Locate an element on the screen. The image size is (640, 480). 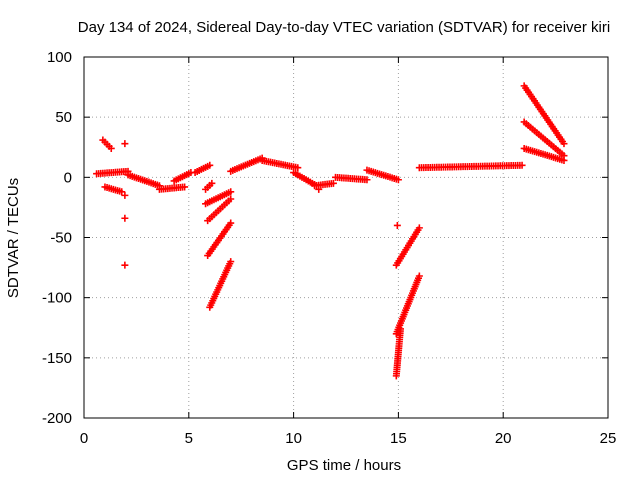
x-tick-label: 5 is located at coordinates (189, 438).